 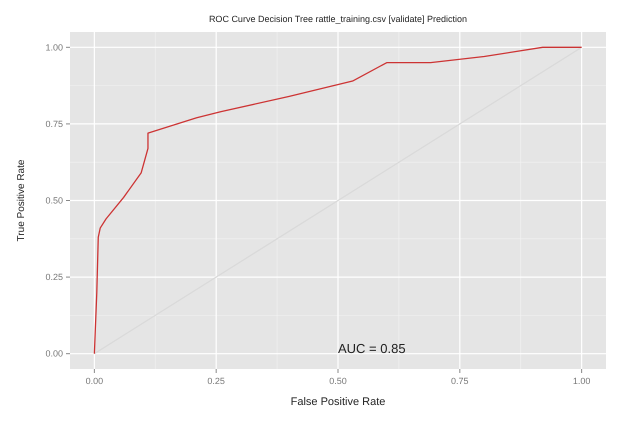 What do you see at coordinates (95, 381) in the screenshot?
I see `x-tick-label: 0.00` at bounding box center [95, 381].